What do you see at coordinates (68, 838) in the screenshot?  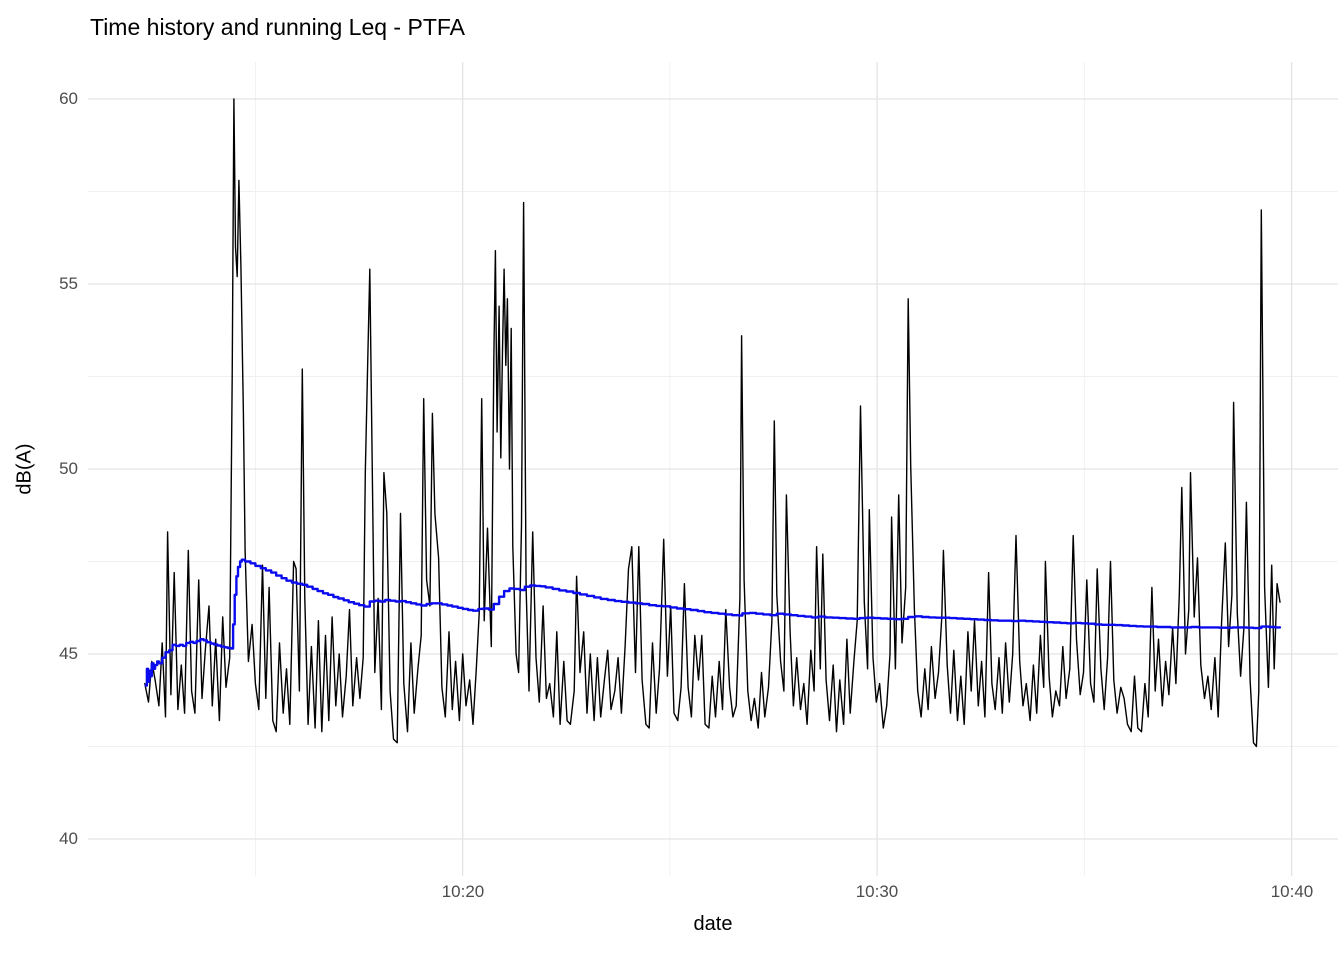 I see `y-tick-label-40: 40` at bounding box center [68, 838].